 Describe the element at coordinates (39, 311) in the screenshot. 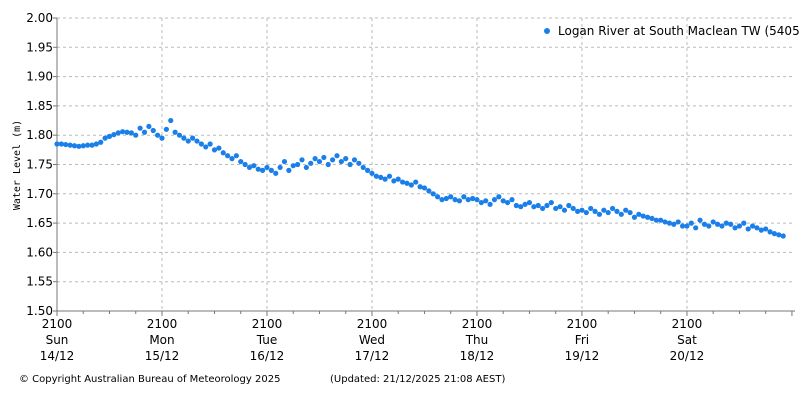

I see `y-tick-label: 1.50` at that location.